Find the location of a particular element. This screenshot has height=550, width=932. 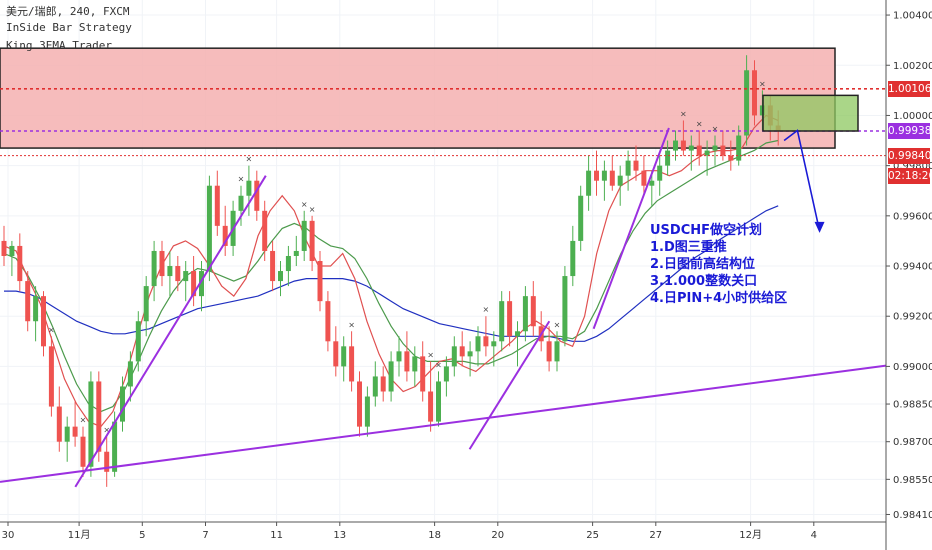

indicator-legend-3ema: King 3EMA Trader is located at coordinates (59, 45).